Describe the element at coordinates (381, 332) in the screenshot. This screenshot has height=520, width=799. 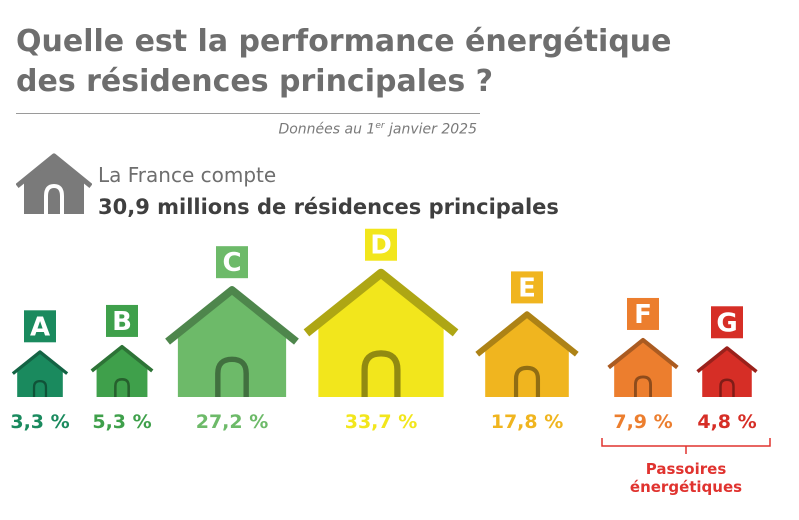
I see `house-bar-d` at that location.